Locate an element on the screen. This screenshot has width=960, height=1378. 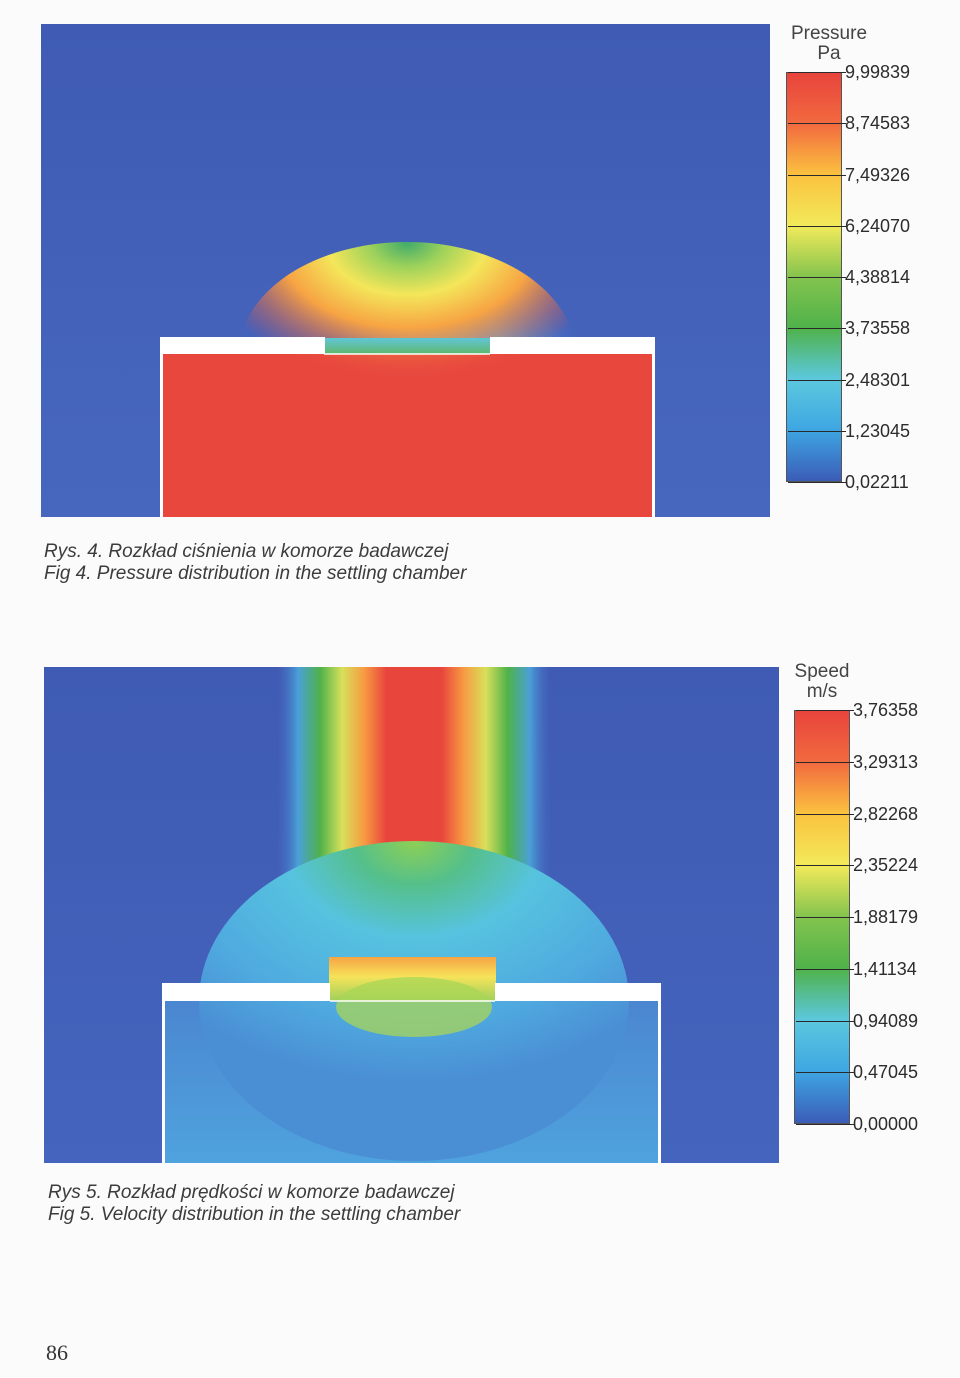
colorbar-tick-label: 0,02211 is located at coordinates (877, 482).